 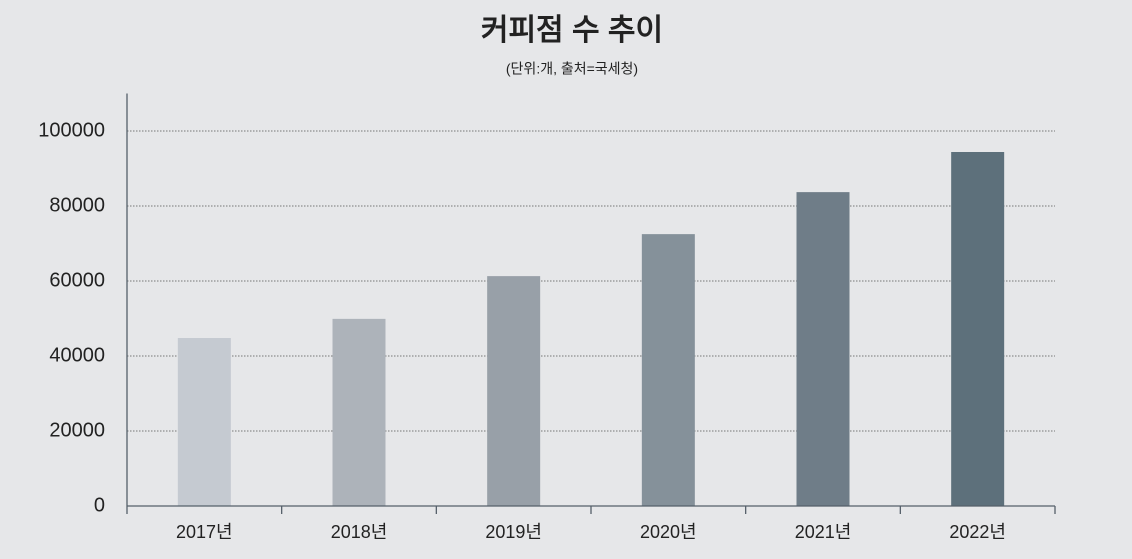 I want to click on y-tick-label: 60000, so click(x=77, y=280).